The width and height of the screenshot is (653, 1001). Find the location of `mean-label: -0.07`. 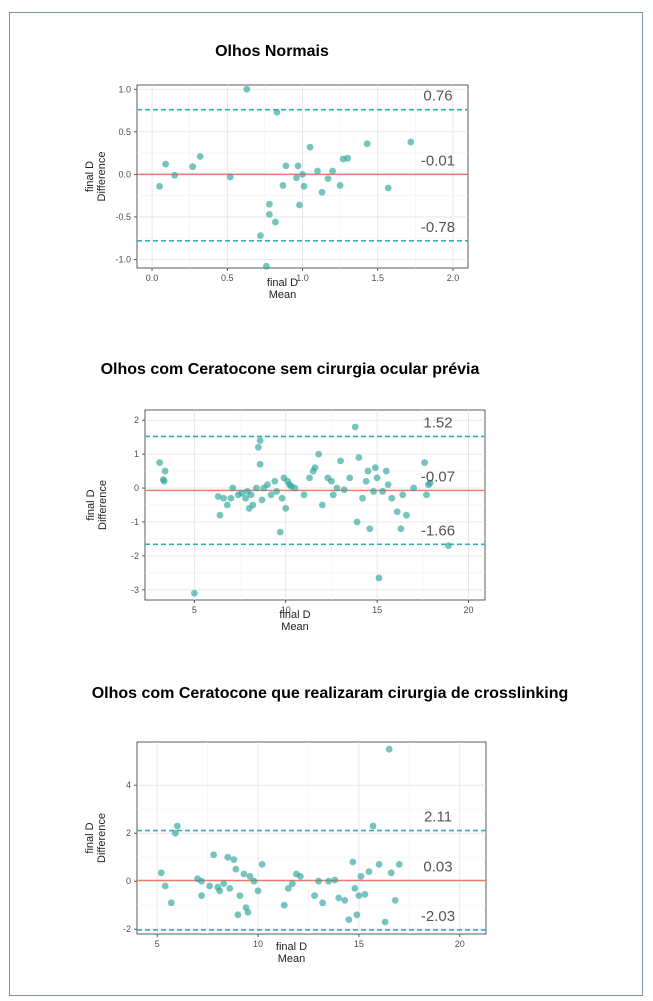

mean-label: -0.07 is located at coordinates (438, 476).